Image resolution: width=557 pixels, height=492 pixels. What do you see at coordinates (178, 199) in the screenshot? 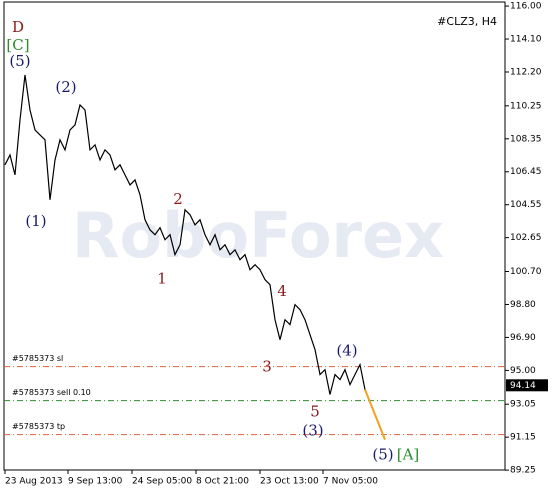
I see `wave-label: 2` at bounding box center [178, 199].